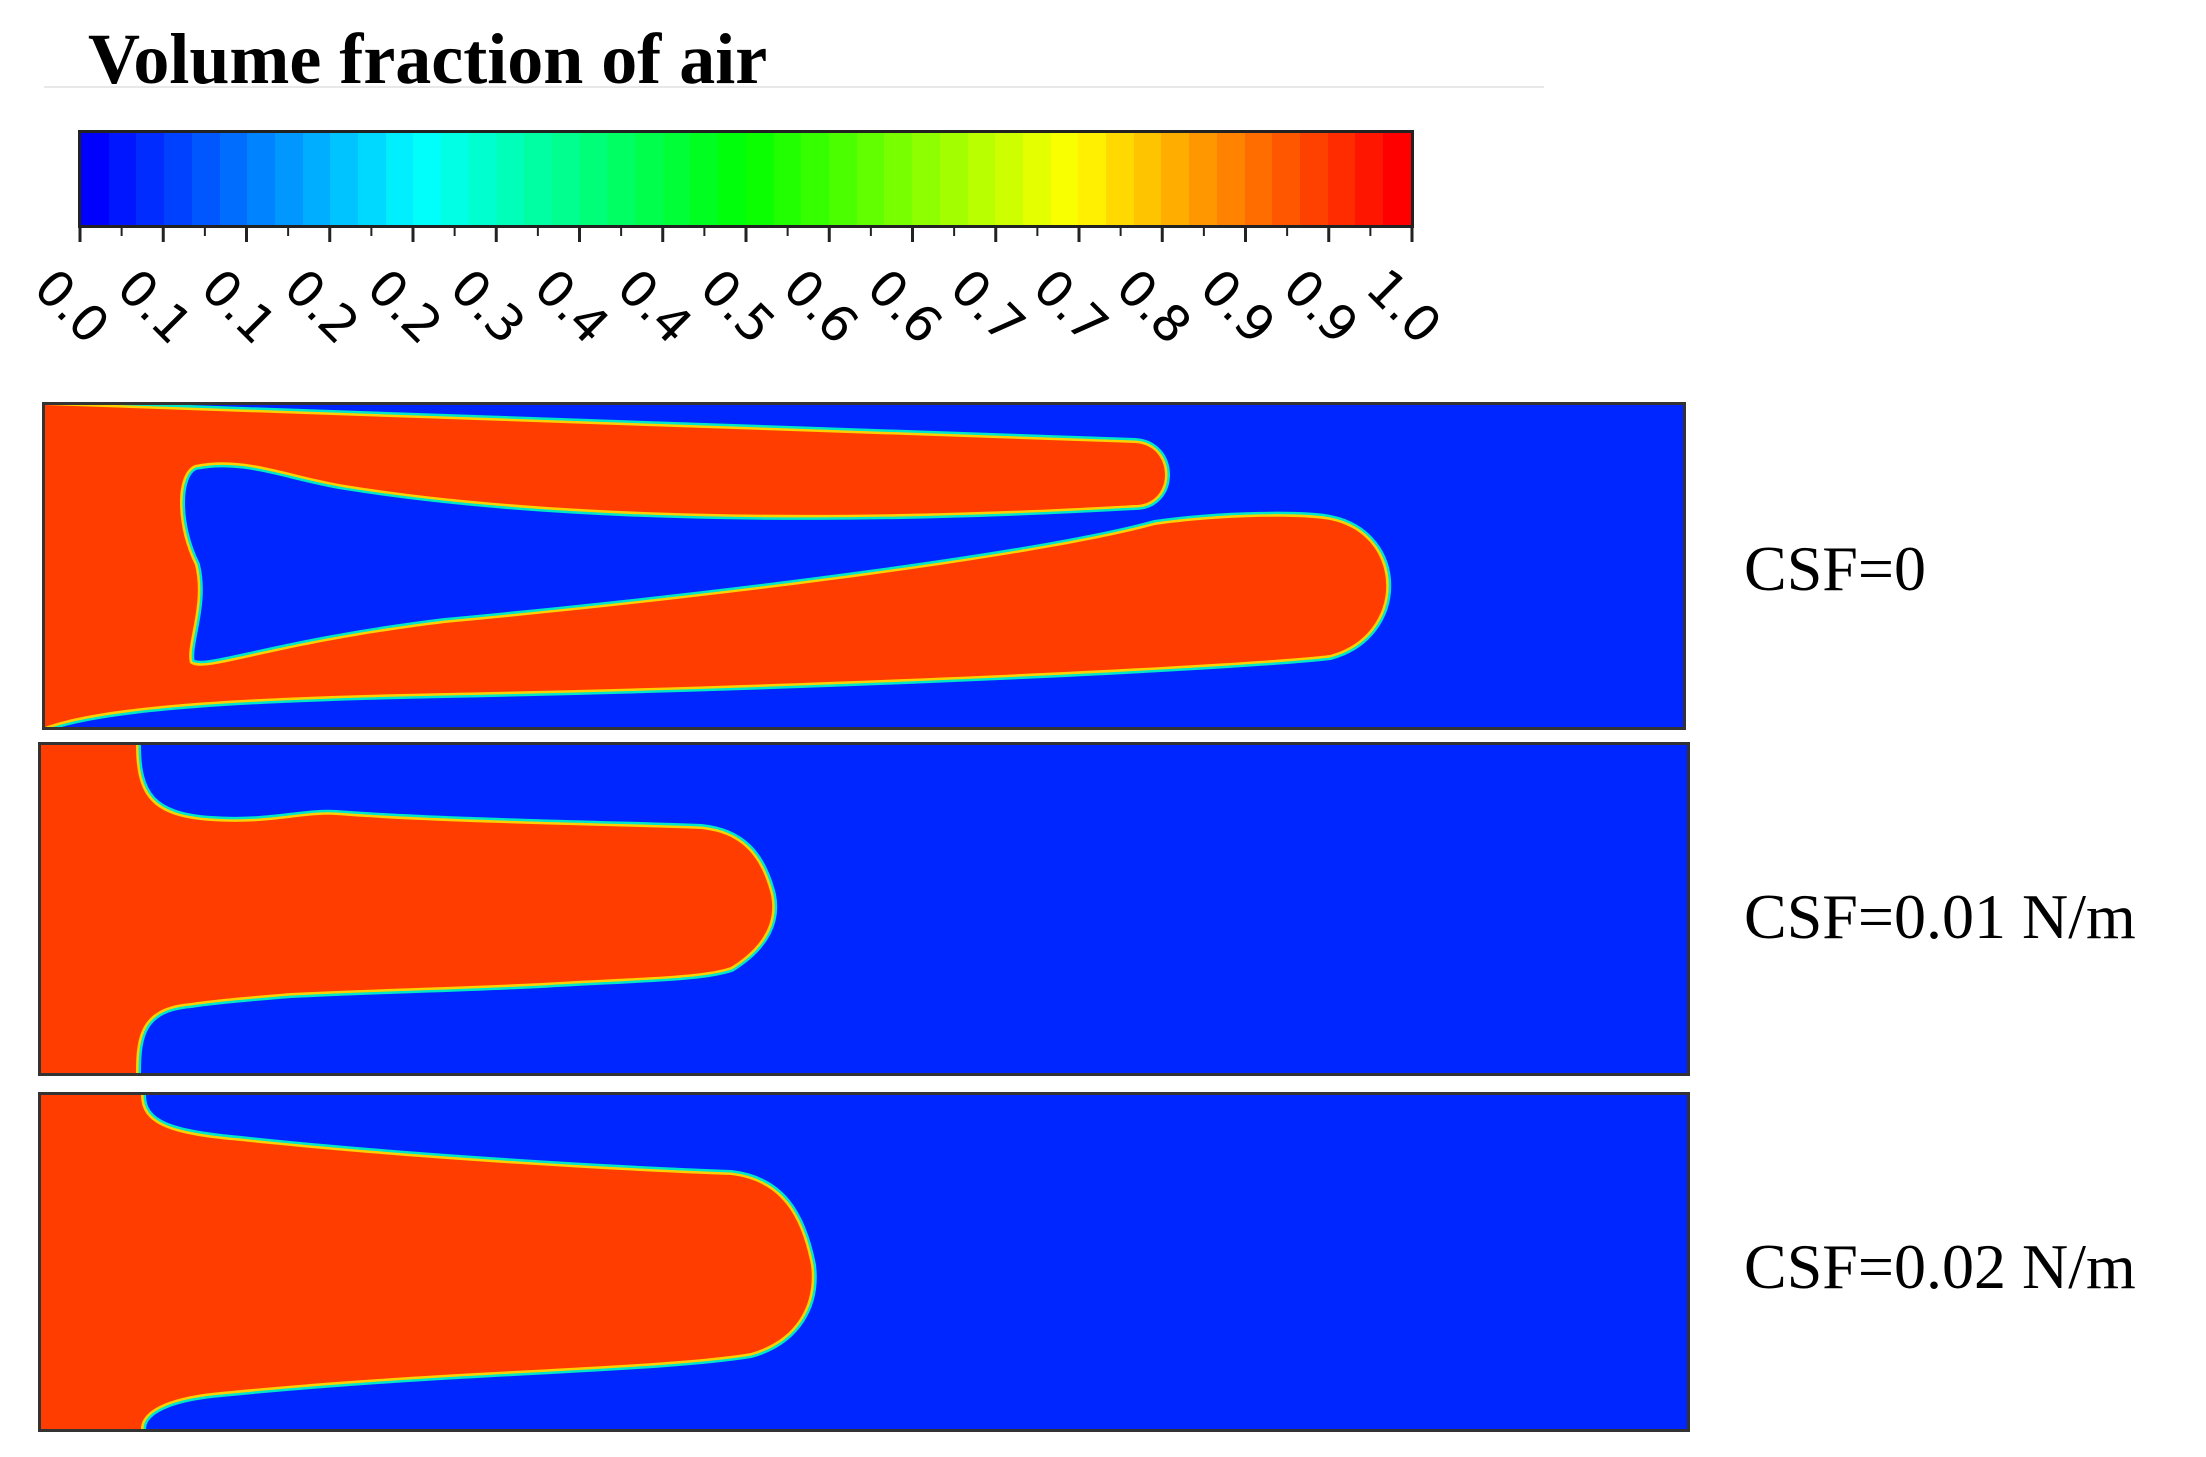 Image resolution: width=2206 pixels, height=1457 pixels. What do you see at coordinates (428, 59) in the screenshot?
I see `legend-title: Volume fraction of air` at bounding box center [428, 59].